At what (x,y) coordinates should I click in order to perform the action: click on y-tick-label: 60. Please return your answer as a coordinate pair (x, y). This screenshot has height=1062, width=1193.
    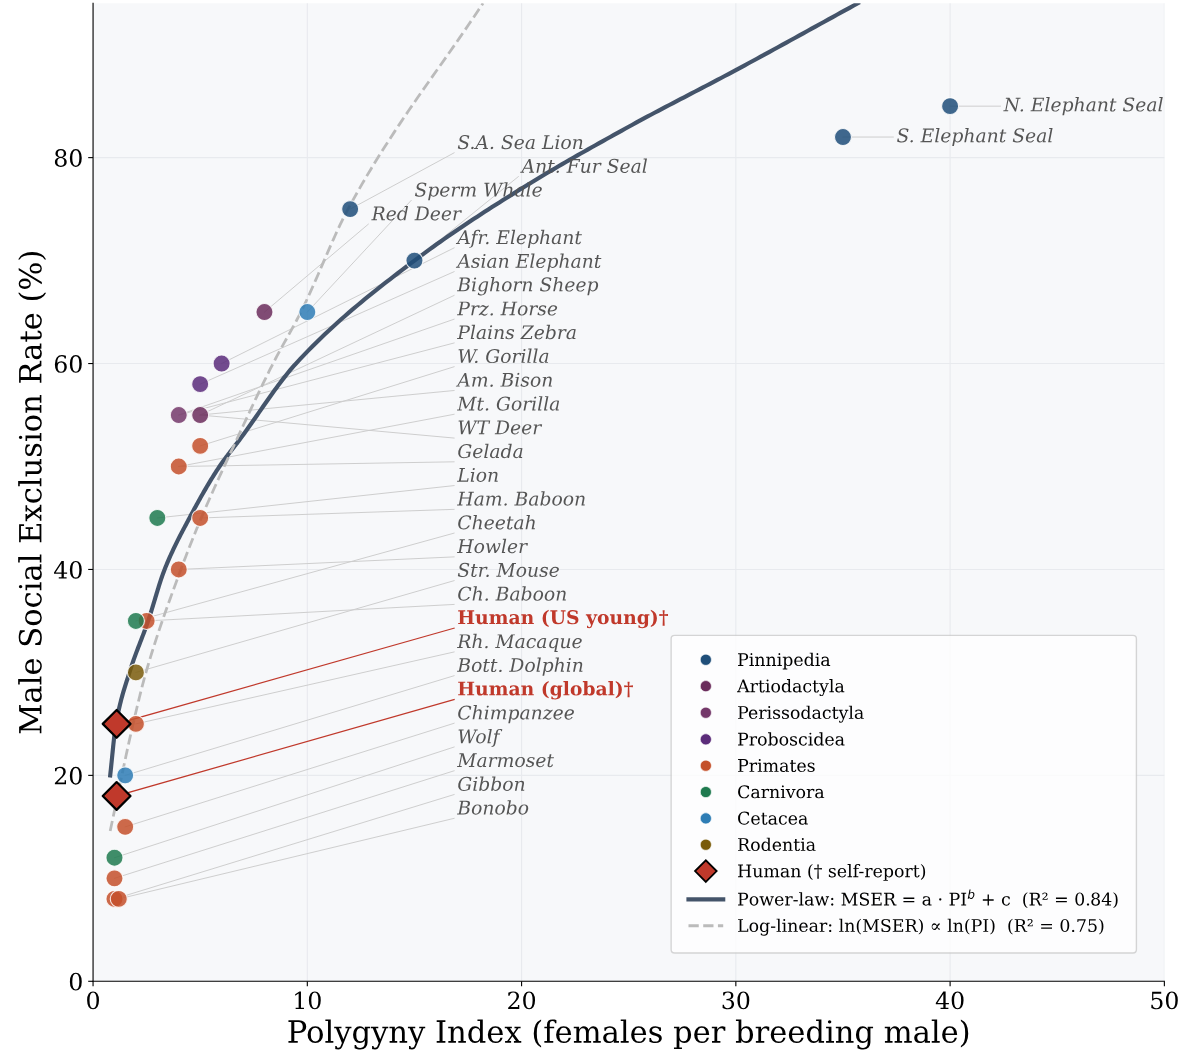
    Looking at the image, I should click on (68, 363).